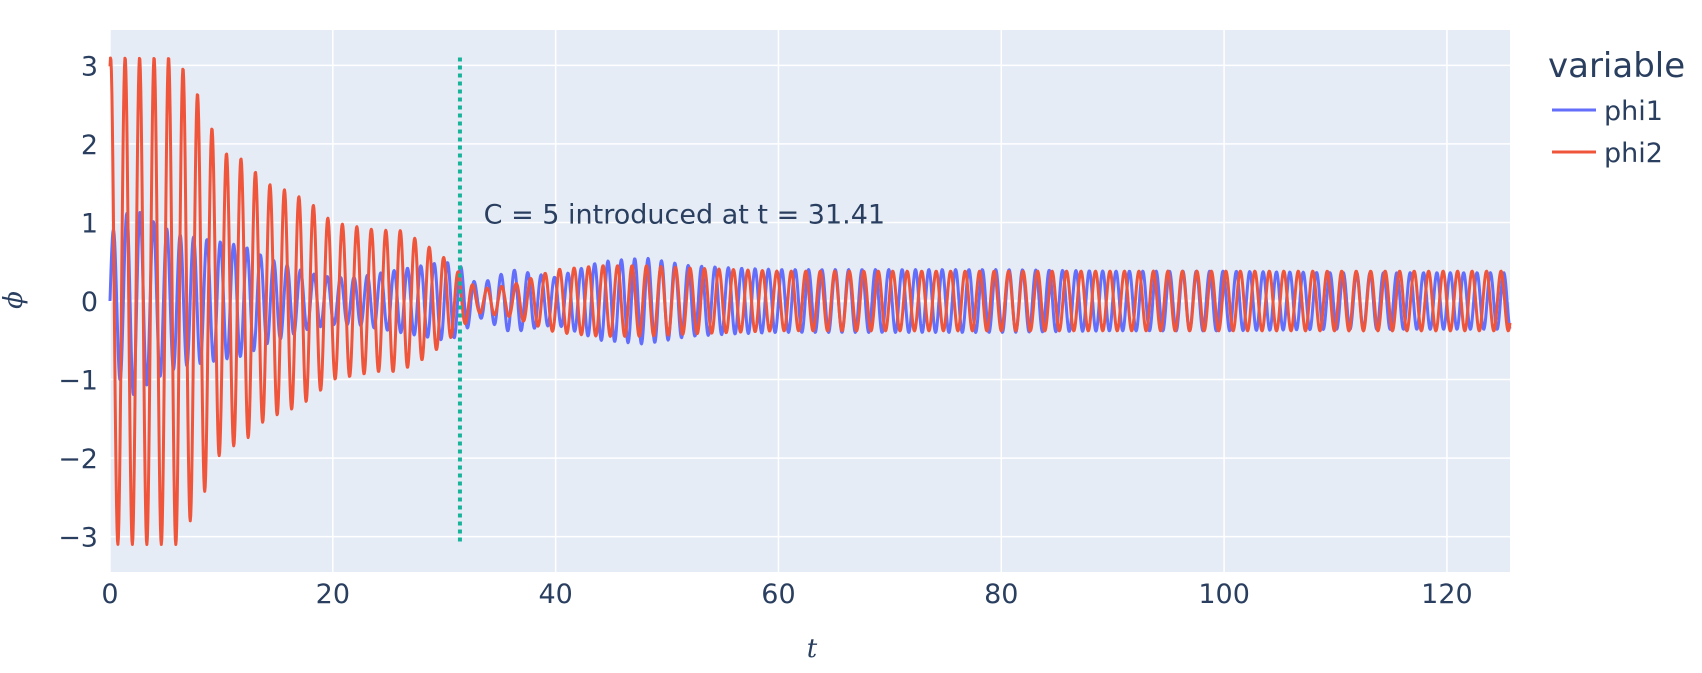  Describe the element at coordinates (78, 381) in the screenshot. I see `y-tick-label: −1` at that location.